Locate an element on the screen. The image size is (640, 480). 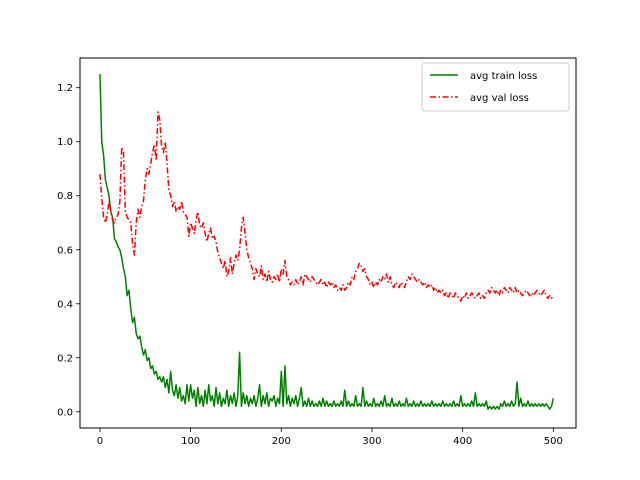
y-axis: 0.0 0.2 0.4 0.6 0.8 1.0 1.2 is located at coordinates (68, 250).